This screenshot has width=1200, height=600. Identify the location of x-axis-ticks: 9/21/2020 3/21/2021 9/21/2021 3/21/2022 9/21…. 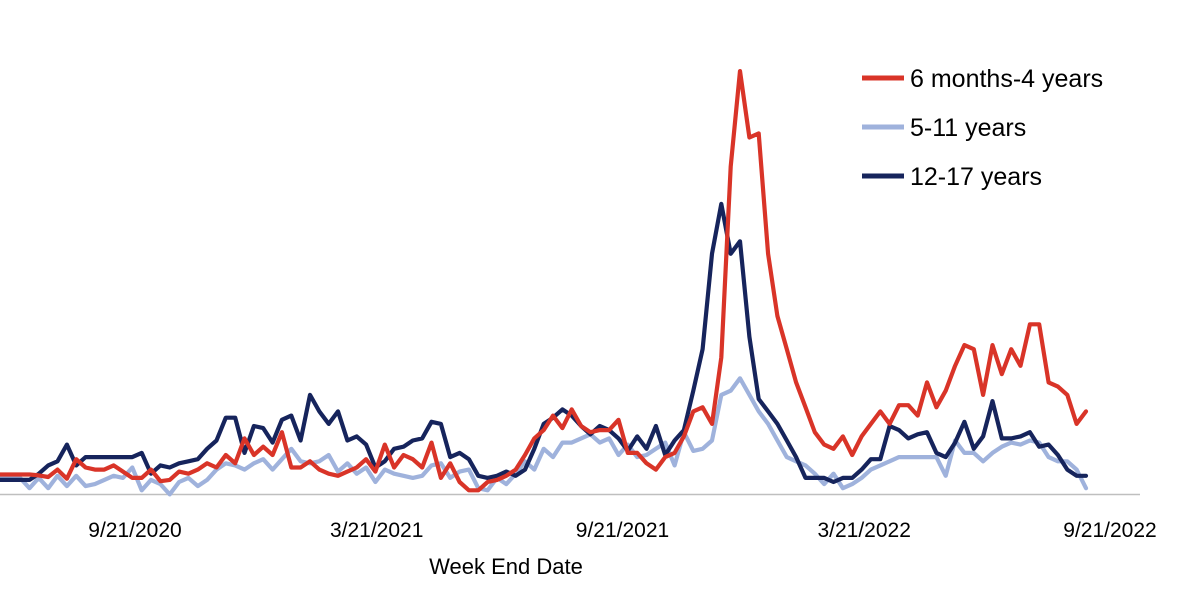
(622, 530).